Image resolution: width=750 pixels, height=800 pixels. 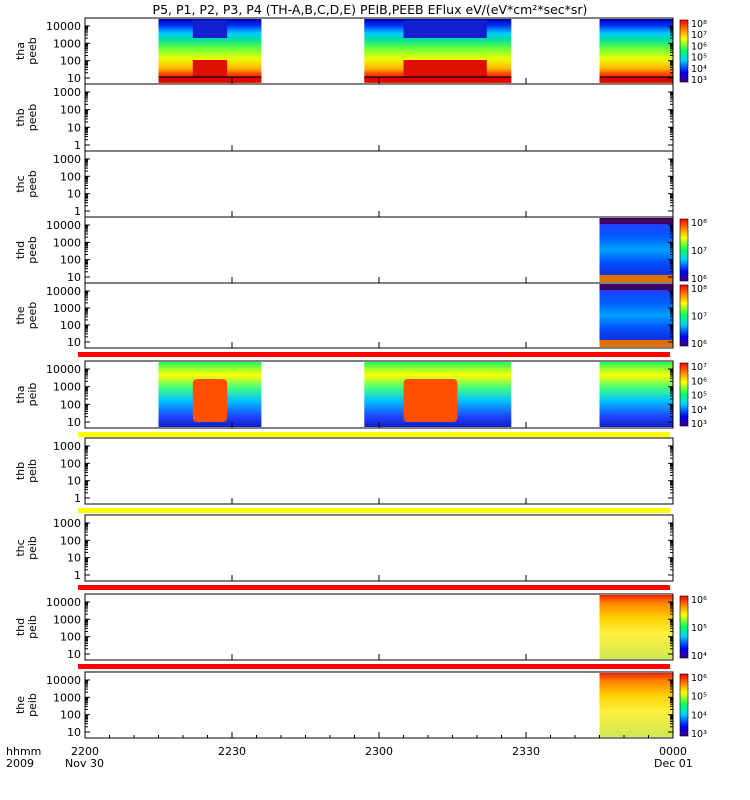 I want to click on panel-label: thd, so click(x=20, y=627).